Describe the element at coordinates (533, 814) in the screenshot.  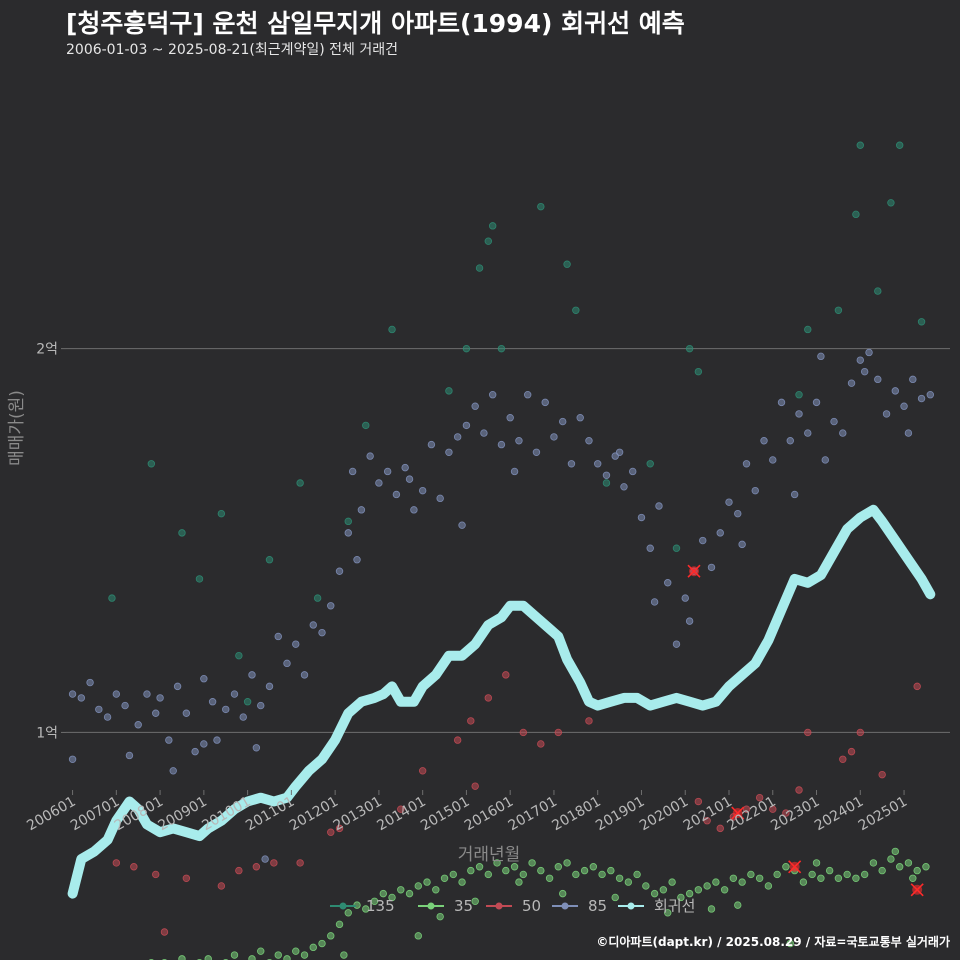
I see `x-tick-label: 201701` at that location.